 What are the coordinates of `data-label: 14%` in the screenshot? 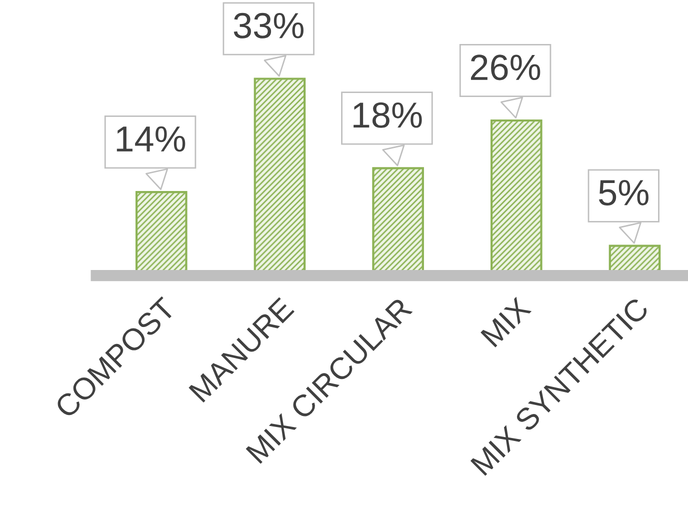 It's located at (151, 139).